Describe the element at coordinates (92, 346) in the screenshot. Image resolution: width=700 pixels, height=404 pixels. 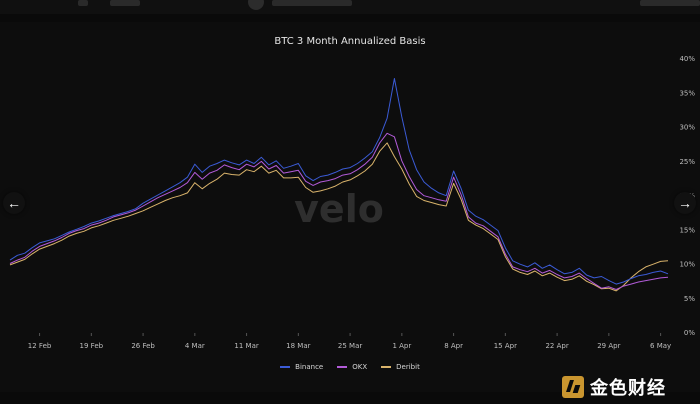
I see `x-tick-label: 19 Feb` at that location.